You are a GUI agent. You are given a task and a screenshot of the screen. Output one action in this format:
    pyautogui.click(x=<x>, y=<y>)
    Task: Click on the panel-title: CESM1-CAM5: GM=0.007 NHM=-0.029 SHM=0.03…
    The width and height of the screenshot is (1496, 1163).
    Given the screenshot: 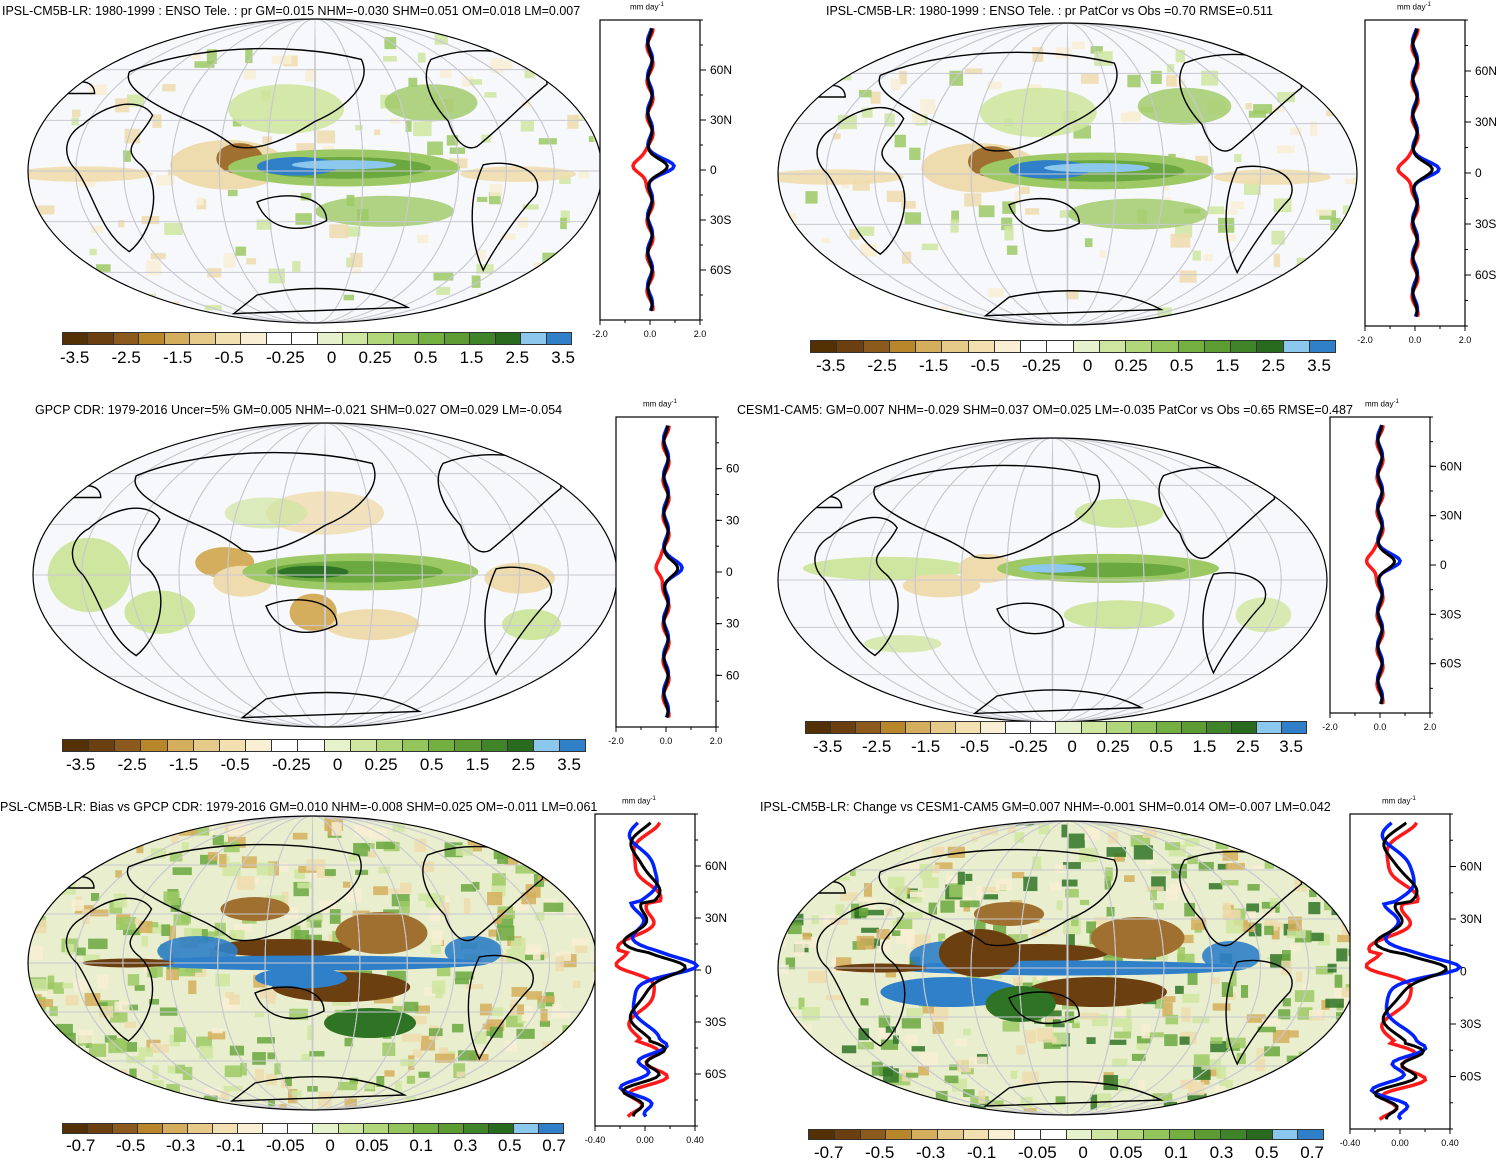 What is the action you would take?
    pyautogui.click(x=1045, y=410)
    